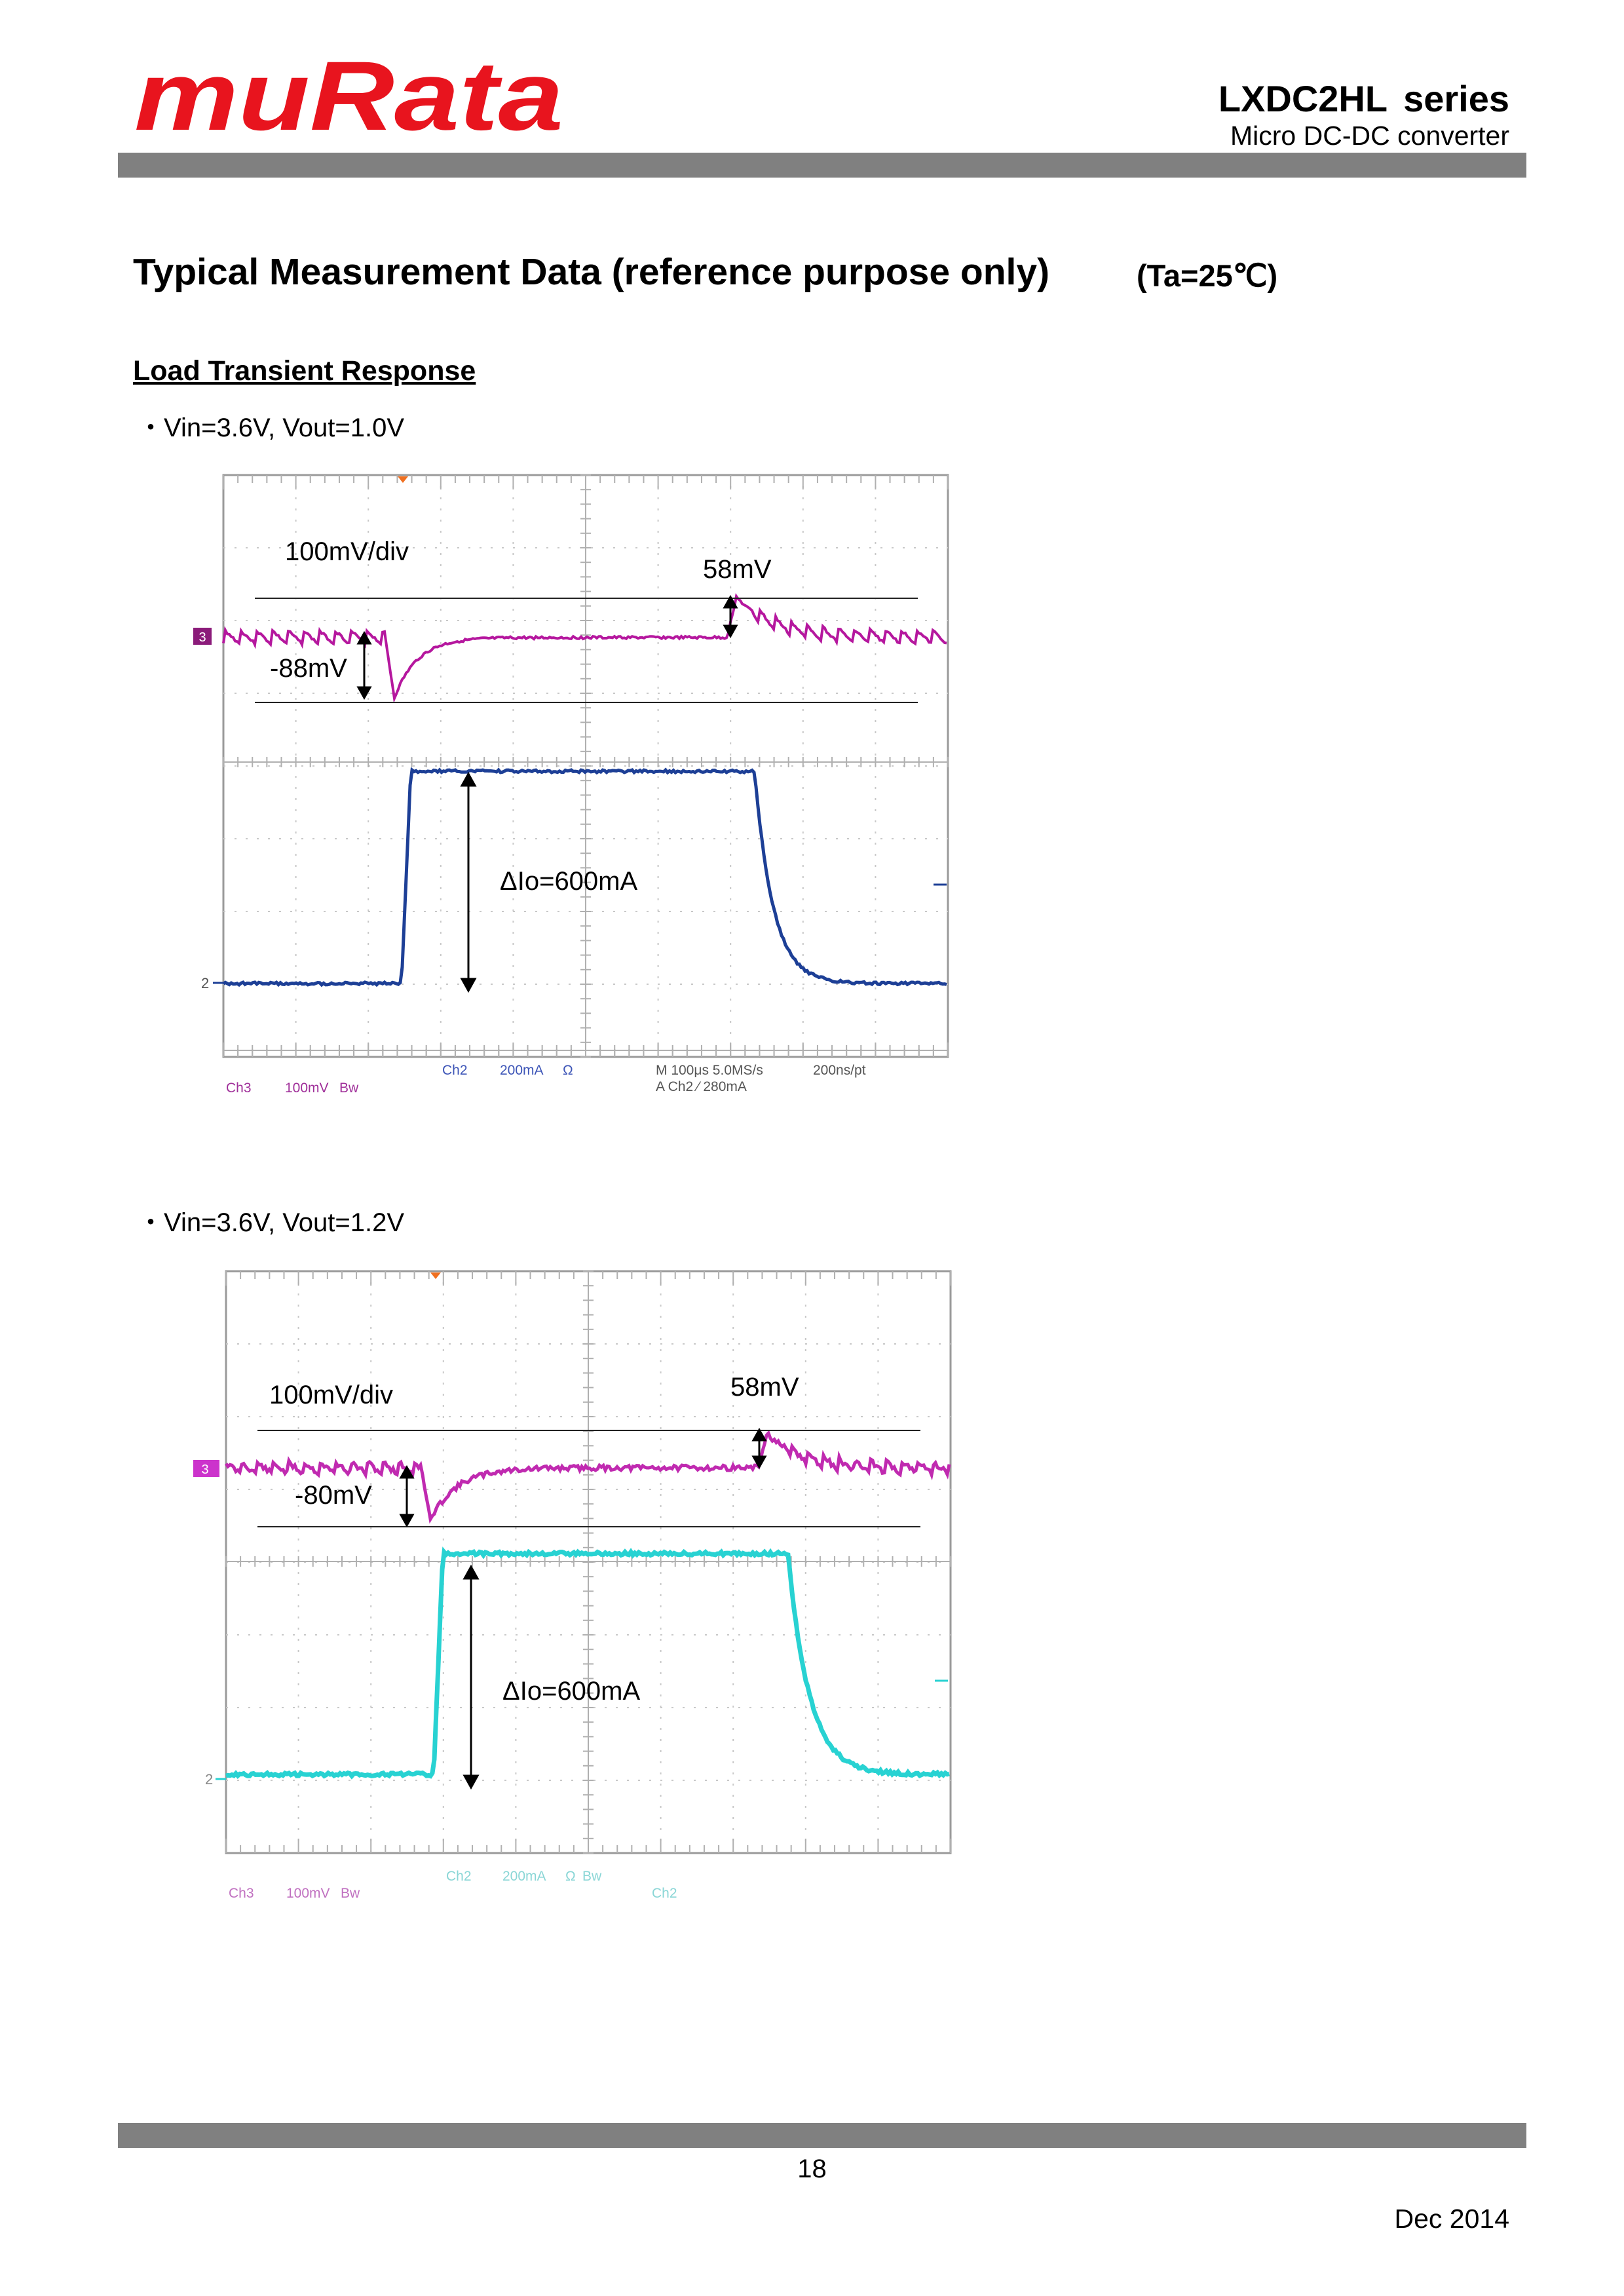 This screenshot has width=1624, height=2296. What do you see at coordinates (1207, 275) in the screenshot?
I see `temperature-condition: (Ta=25℃)` at bounding box center [1207, 275].